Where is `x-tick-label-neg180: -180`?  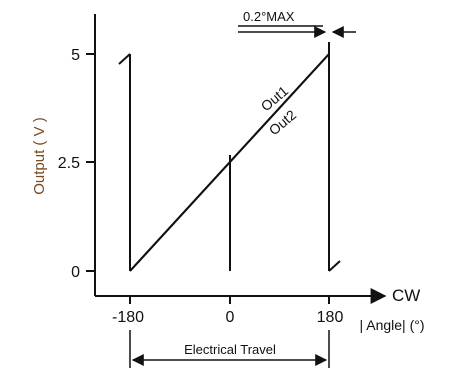 x-tick-label-neg180: -180 is located at coordinates (128, 317).